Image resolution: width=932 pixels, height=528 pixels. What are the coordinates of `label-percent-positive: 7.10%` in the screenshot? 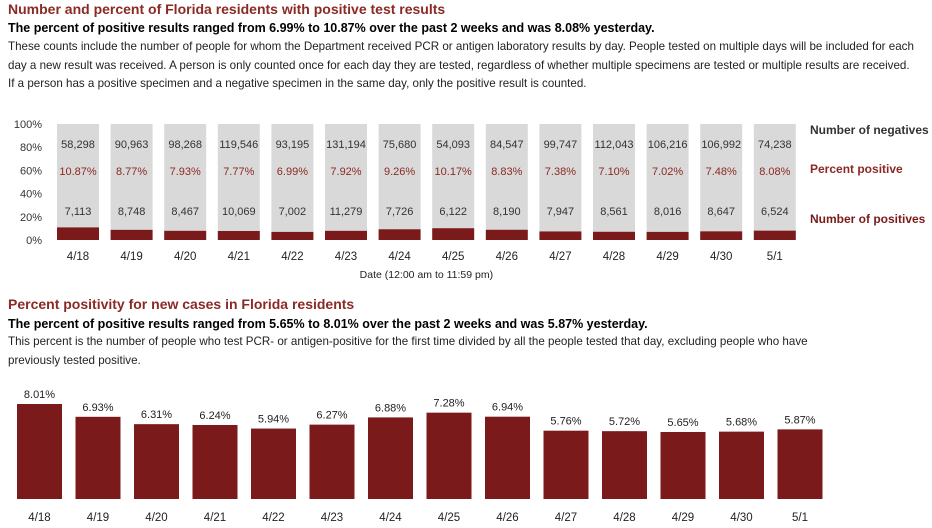 It's located at (613, 172).